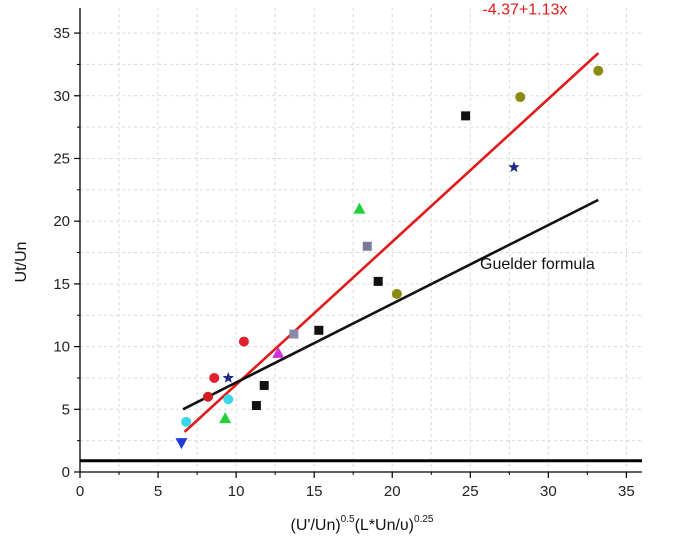 The height and width of the screenshot is (549, 684). Describe the element at coordinates (314, 491) in the screenshot. I see `x-tick-label: 15` at that location.